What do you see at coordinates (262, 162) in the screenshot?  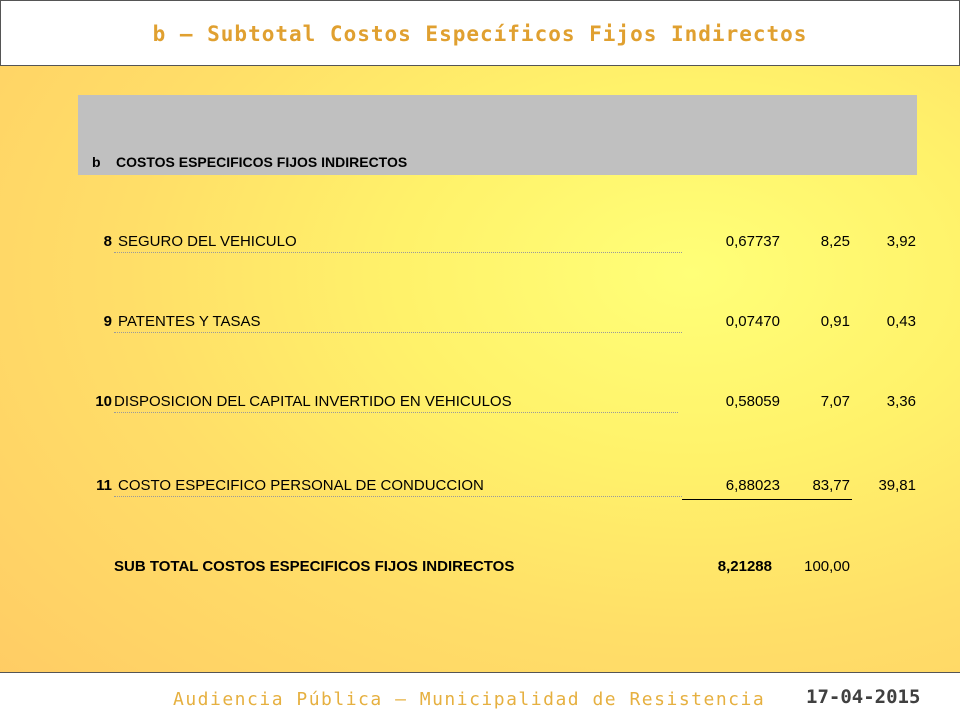 I see `section-label: COSTOS ESPECIFICOS FIJOS INDIRECTOS` at bounding box center [262, 162].